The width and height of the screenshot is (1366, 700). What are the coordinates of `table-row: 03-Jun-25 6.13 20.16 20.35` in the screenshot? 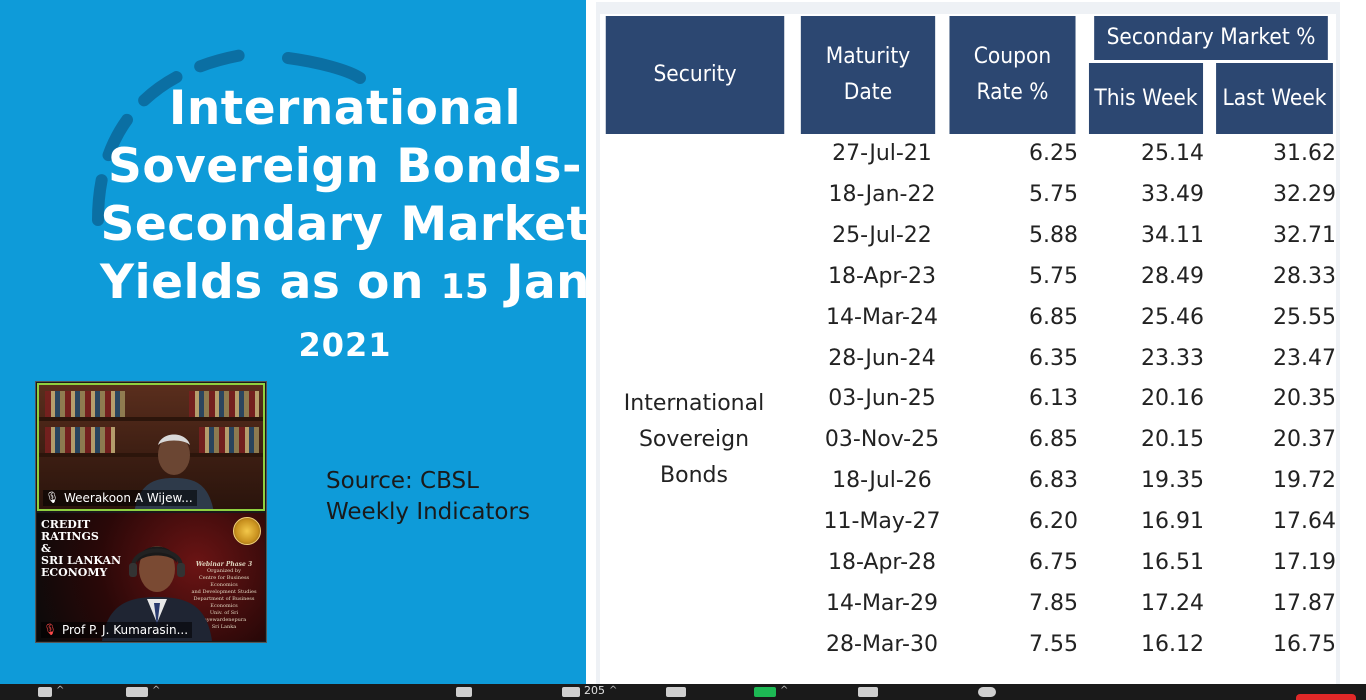 It's located at (968, 399).